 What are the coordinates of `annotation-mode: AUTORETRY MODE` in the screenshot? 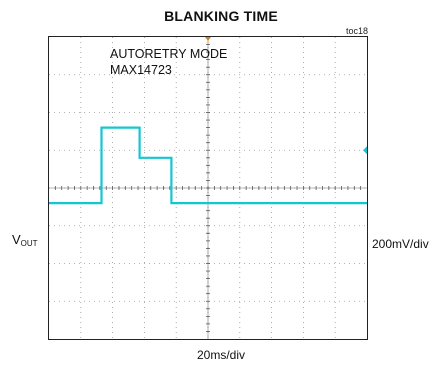 It's located at (169, 54).